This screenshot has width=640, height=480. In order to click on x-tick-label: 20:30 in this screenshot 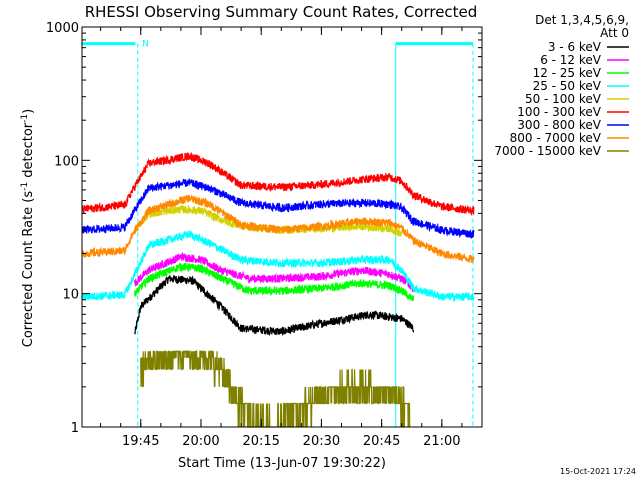, I will do `click(321, 441)`.